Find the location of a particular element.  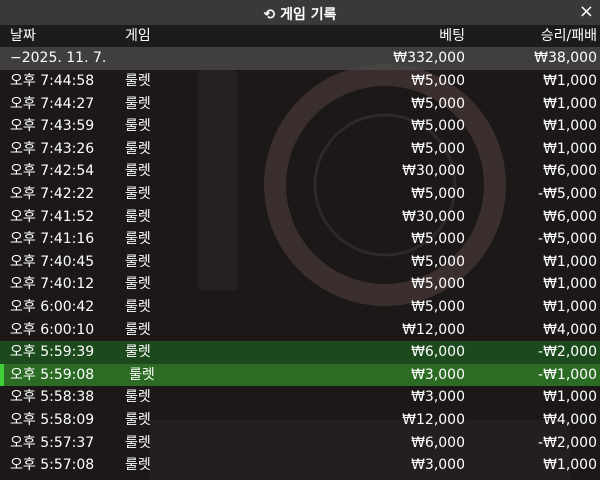

close-button: × is located at coordinates (586, 11).